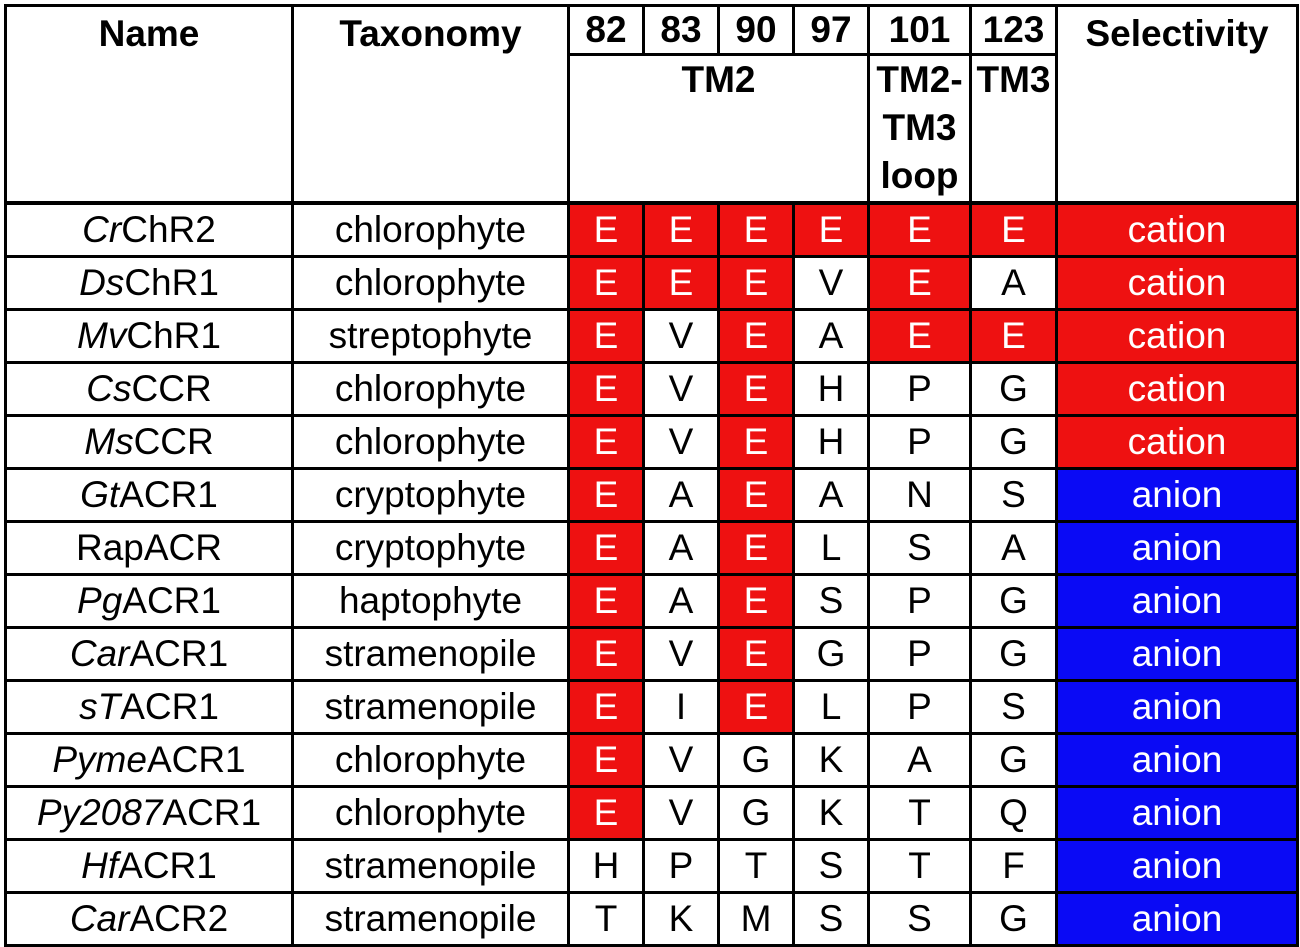 This screenshot has width=1300, height=947. Describe the element at coordinates (149, 335) in the screenshot. I see `protein-name-cell: MvChR1` at that location.